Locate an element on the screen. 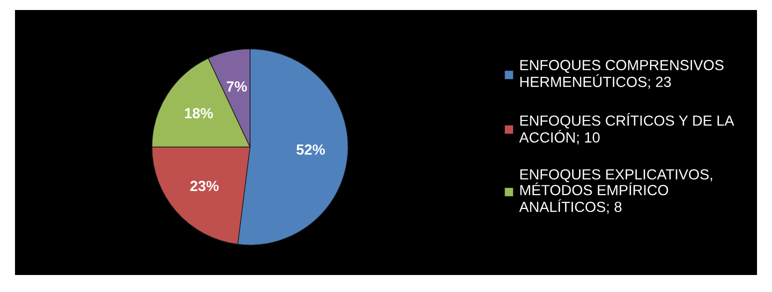 The width and height of the screenshot is (772, 292). legend-label: ENFOQUES COMPRENSIVOS HERMENEÚTICOS; 23 is located at coordinates (622, 74).